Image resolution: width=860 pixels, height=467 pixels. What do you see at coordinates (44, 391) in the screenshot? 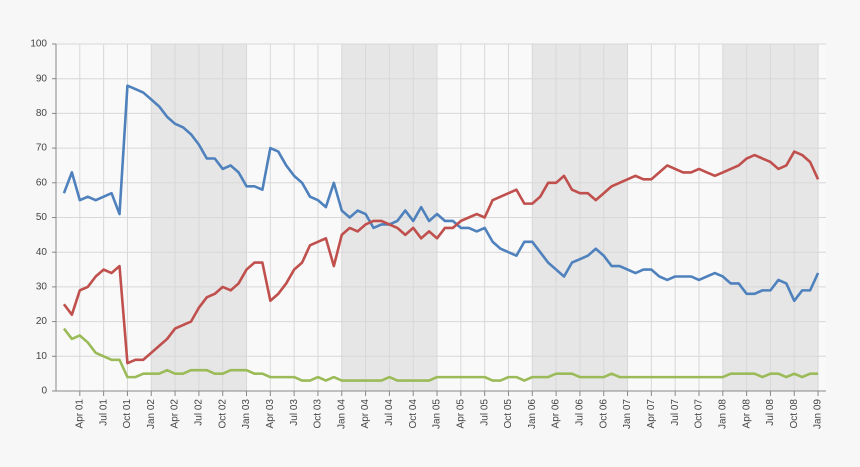
I see `y-tick-label: 0` at bounding box center [44, 391].